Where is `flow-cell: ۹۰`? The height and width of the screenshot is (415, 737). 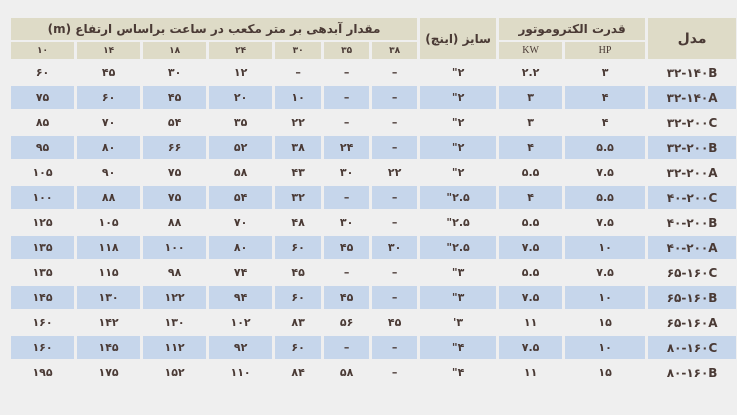 flow-cell: ۹۰ is located at coordinates (108, 172).